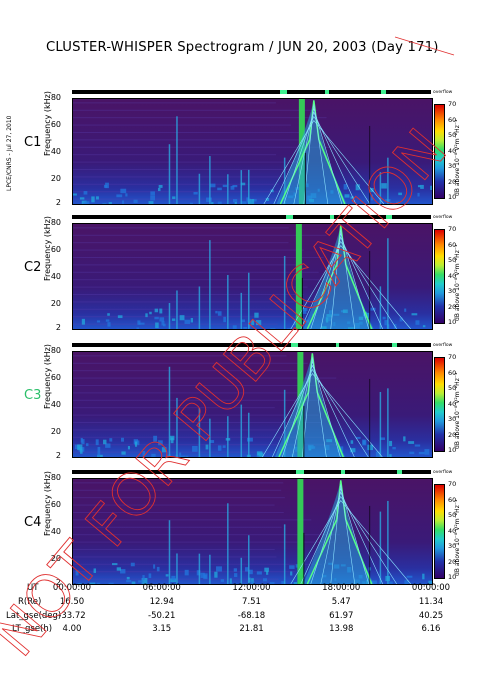 The image size is (479, 678). Describe the element at coordinates (341, 602) in the screenshot. I see `x-axis-value: 5.47` at that location.